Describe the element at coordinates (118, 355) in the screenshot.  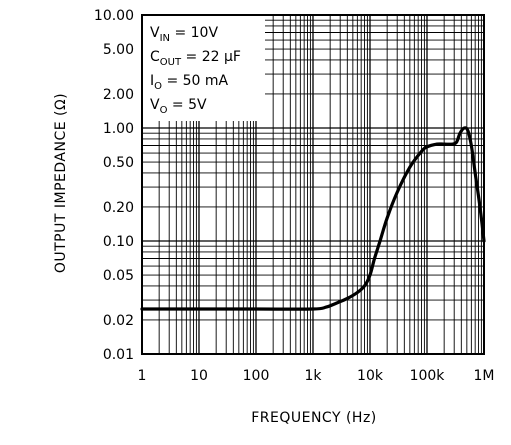
I see `y-tick-label: 0.01` at that location.